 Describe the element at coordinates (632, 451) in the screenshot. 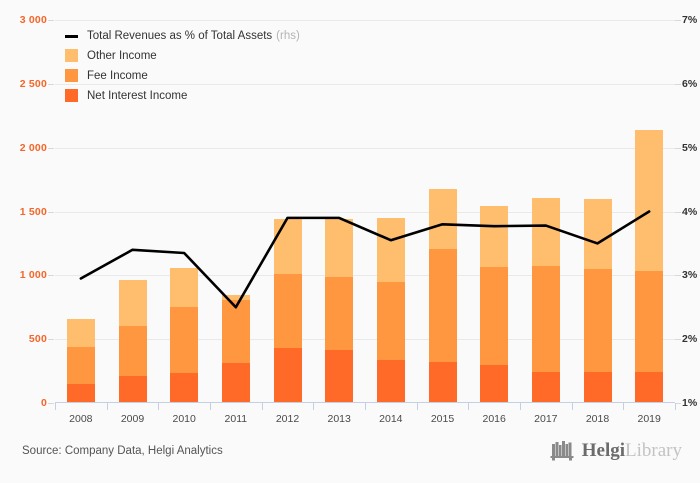

I see `logo-wordmark: HelgiLibrary` at that location.